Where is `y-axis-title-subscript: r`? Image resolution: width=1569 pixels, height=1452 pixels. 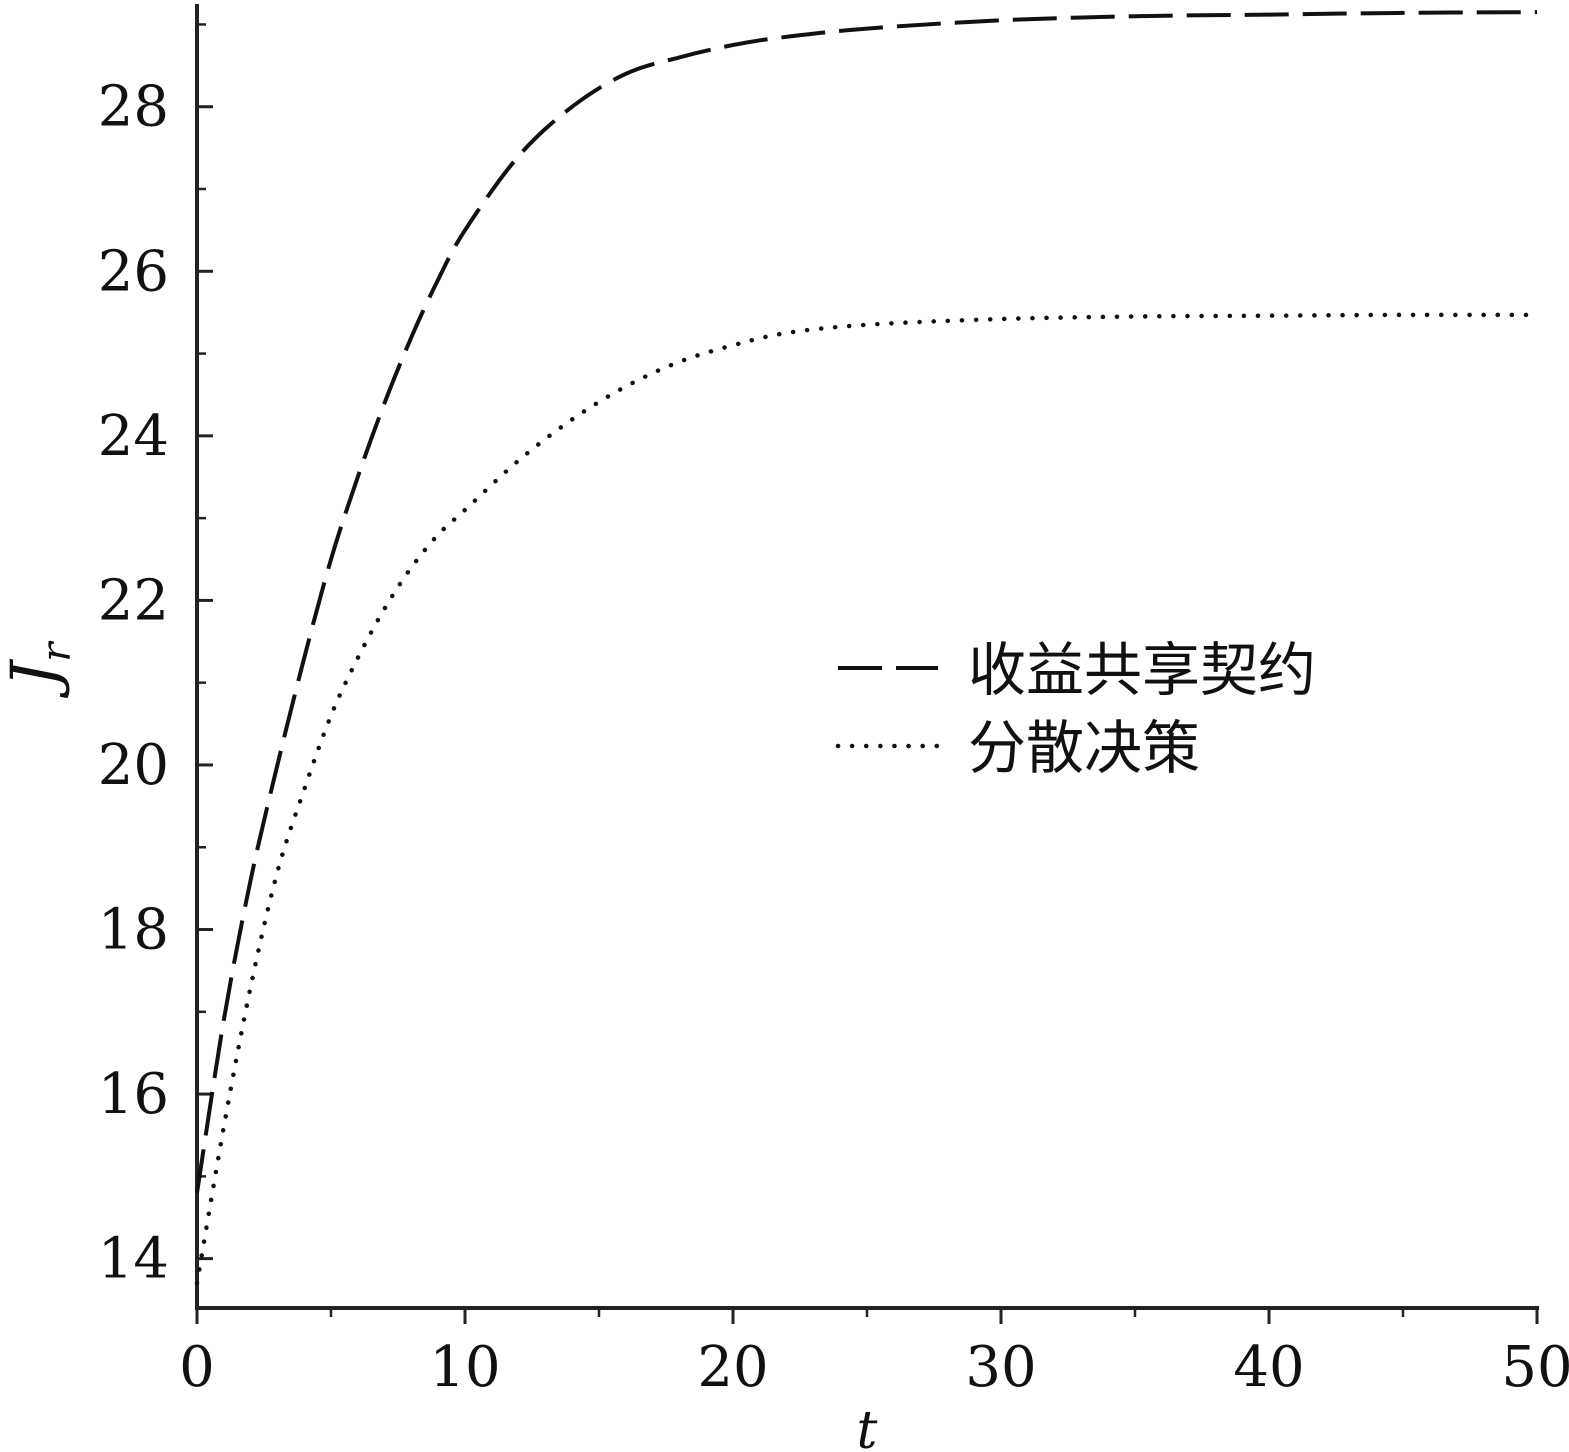 y-axis-title-subscript: r is located at coordinates (57, 651).